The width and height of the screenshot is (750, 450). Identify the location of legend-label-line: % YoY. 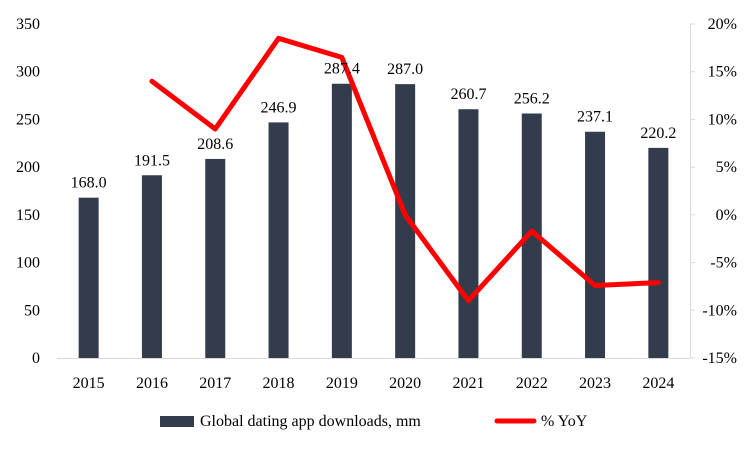
(564, 421).